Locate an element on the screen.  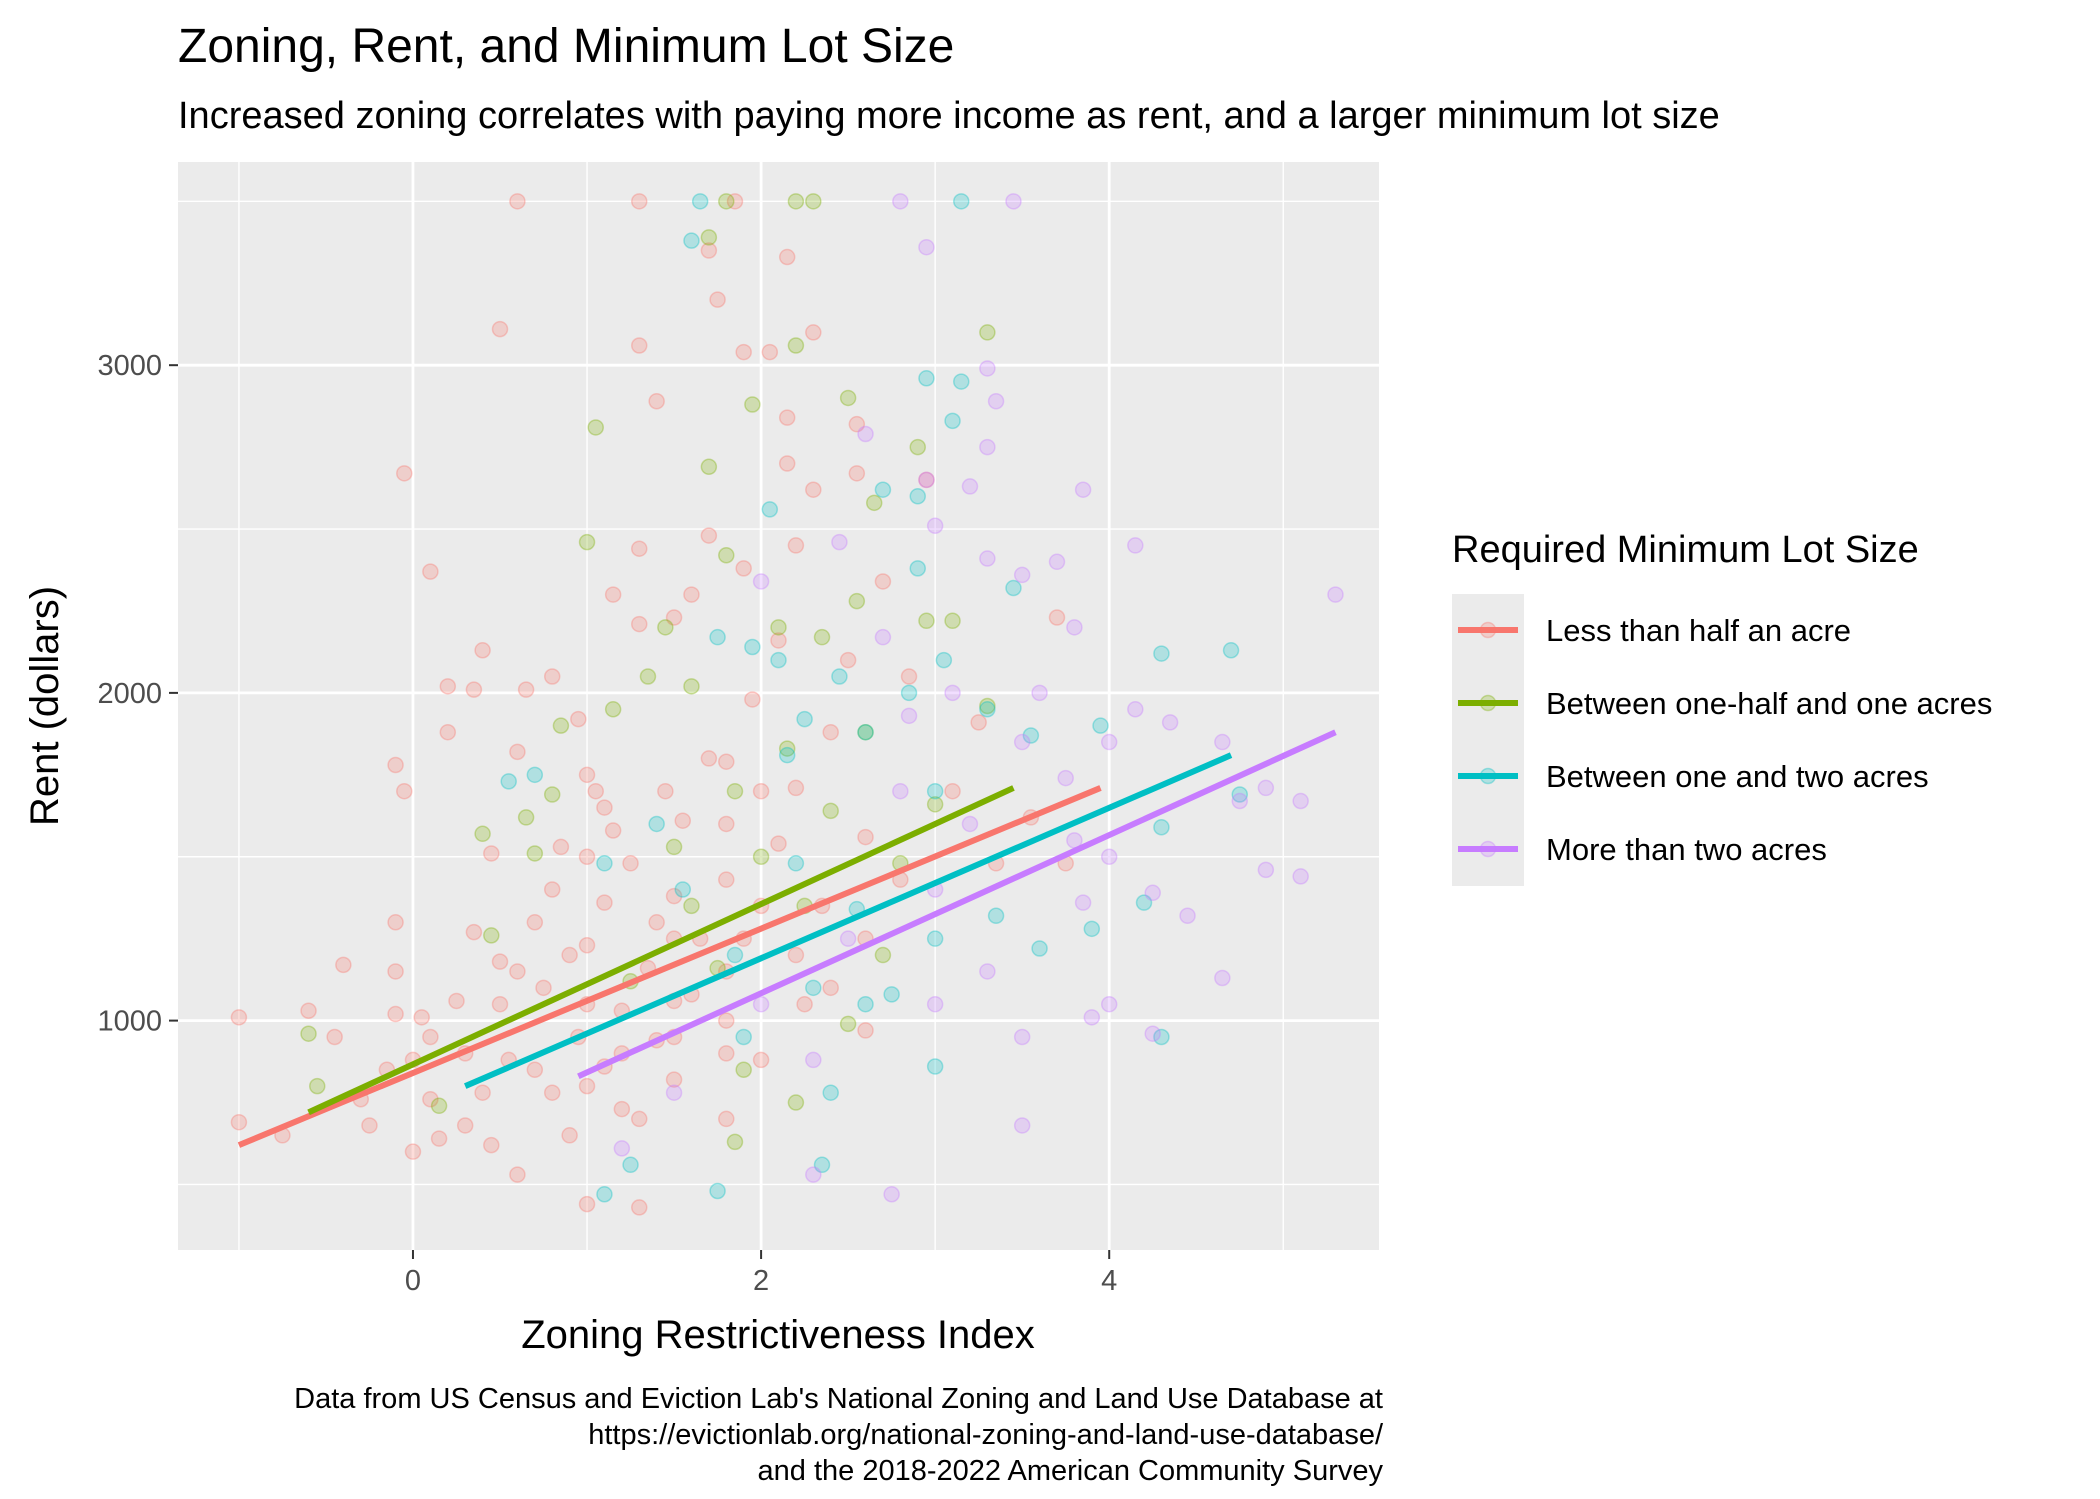
legend-label: Between one-half and one acres is located at coordinates (1769, 703).